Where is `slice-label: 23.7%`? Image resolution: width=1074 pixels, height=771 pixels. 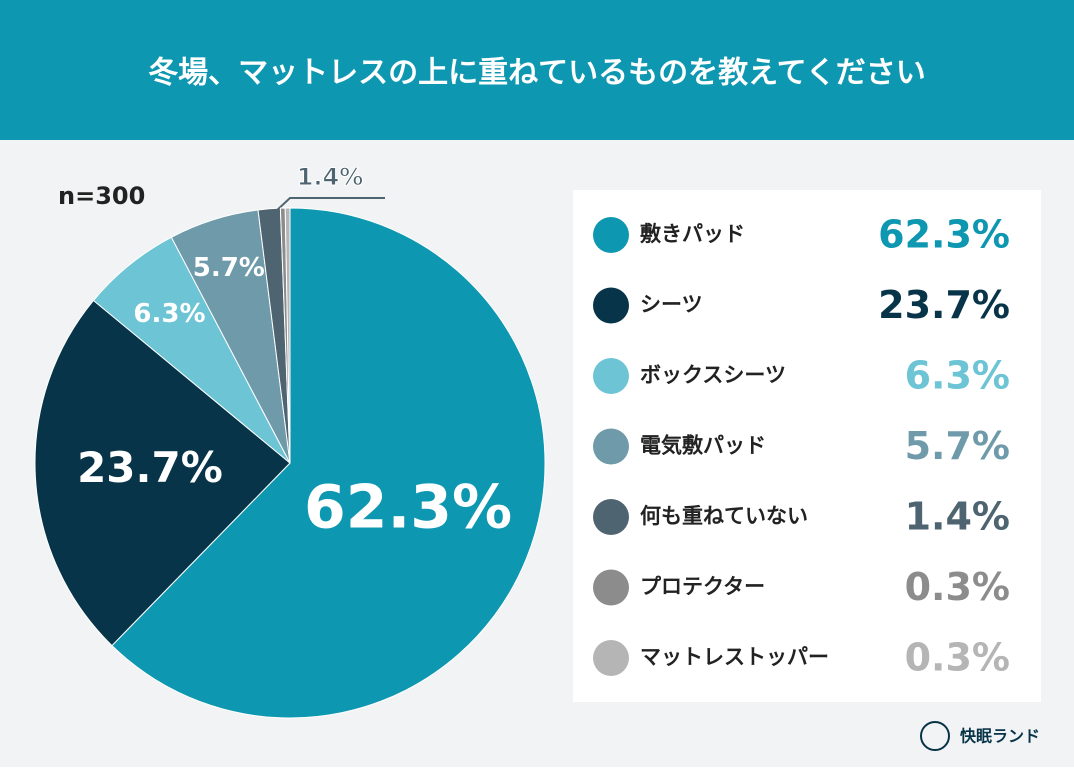 slice-label: 23.7% is located at coordinates (150, 467).